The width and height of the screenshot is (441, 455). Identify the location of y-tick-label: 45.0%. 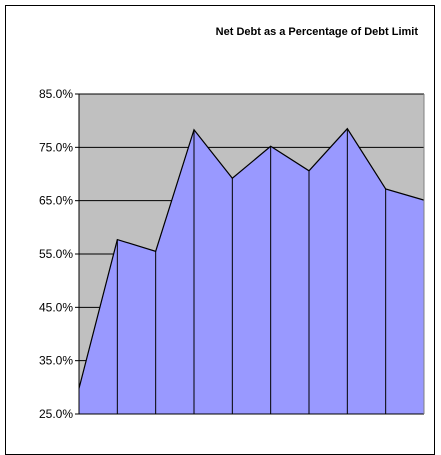
(56, 307).